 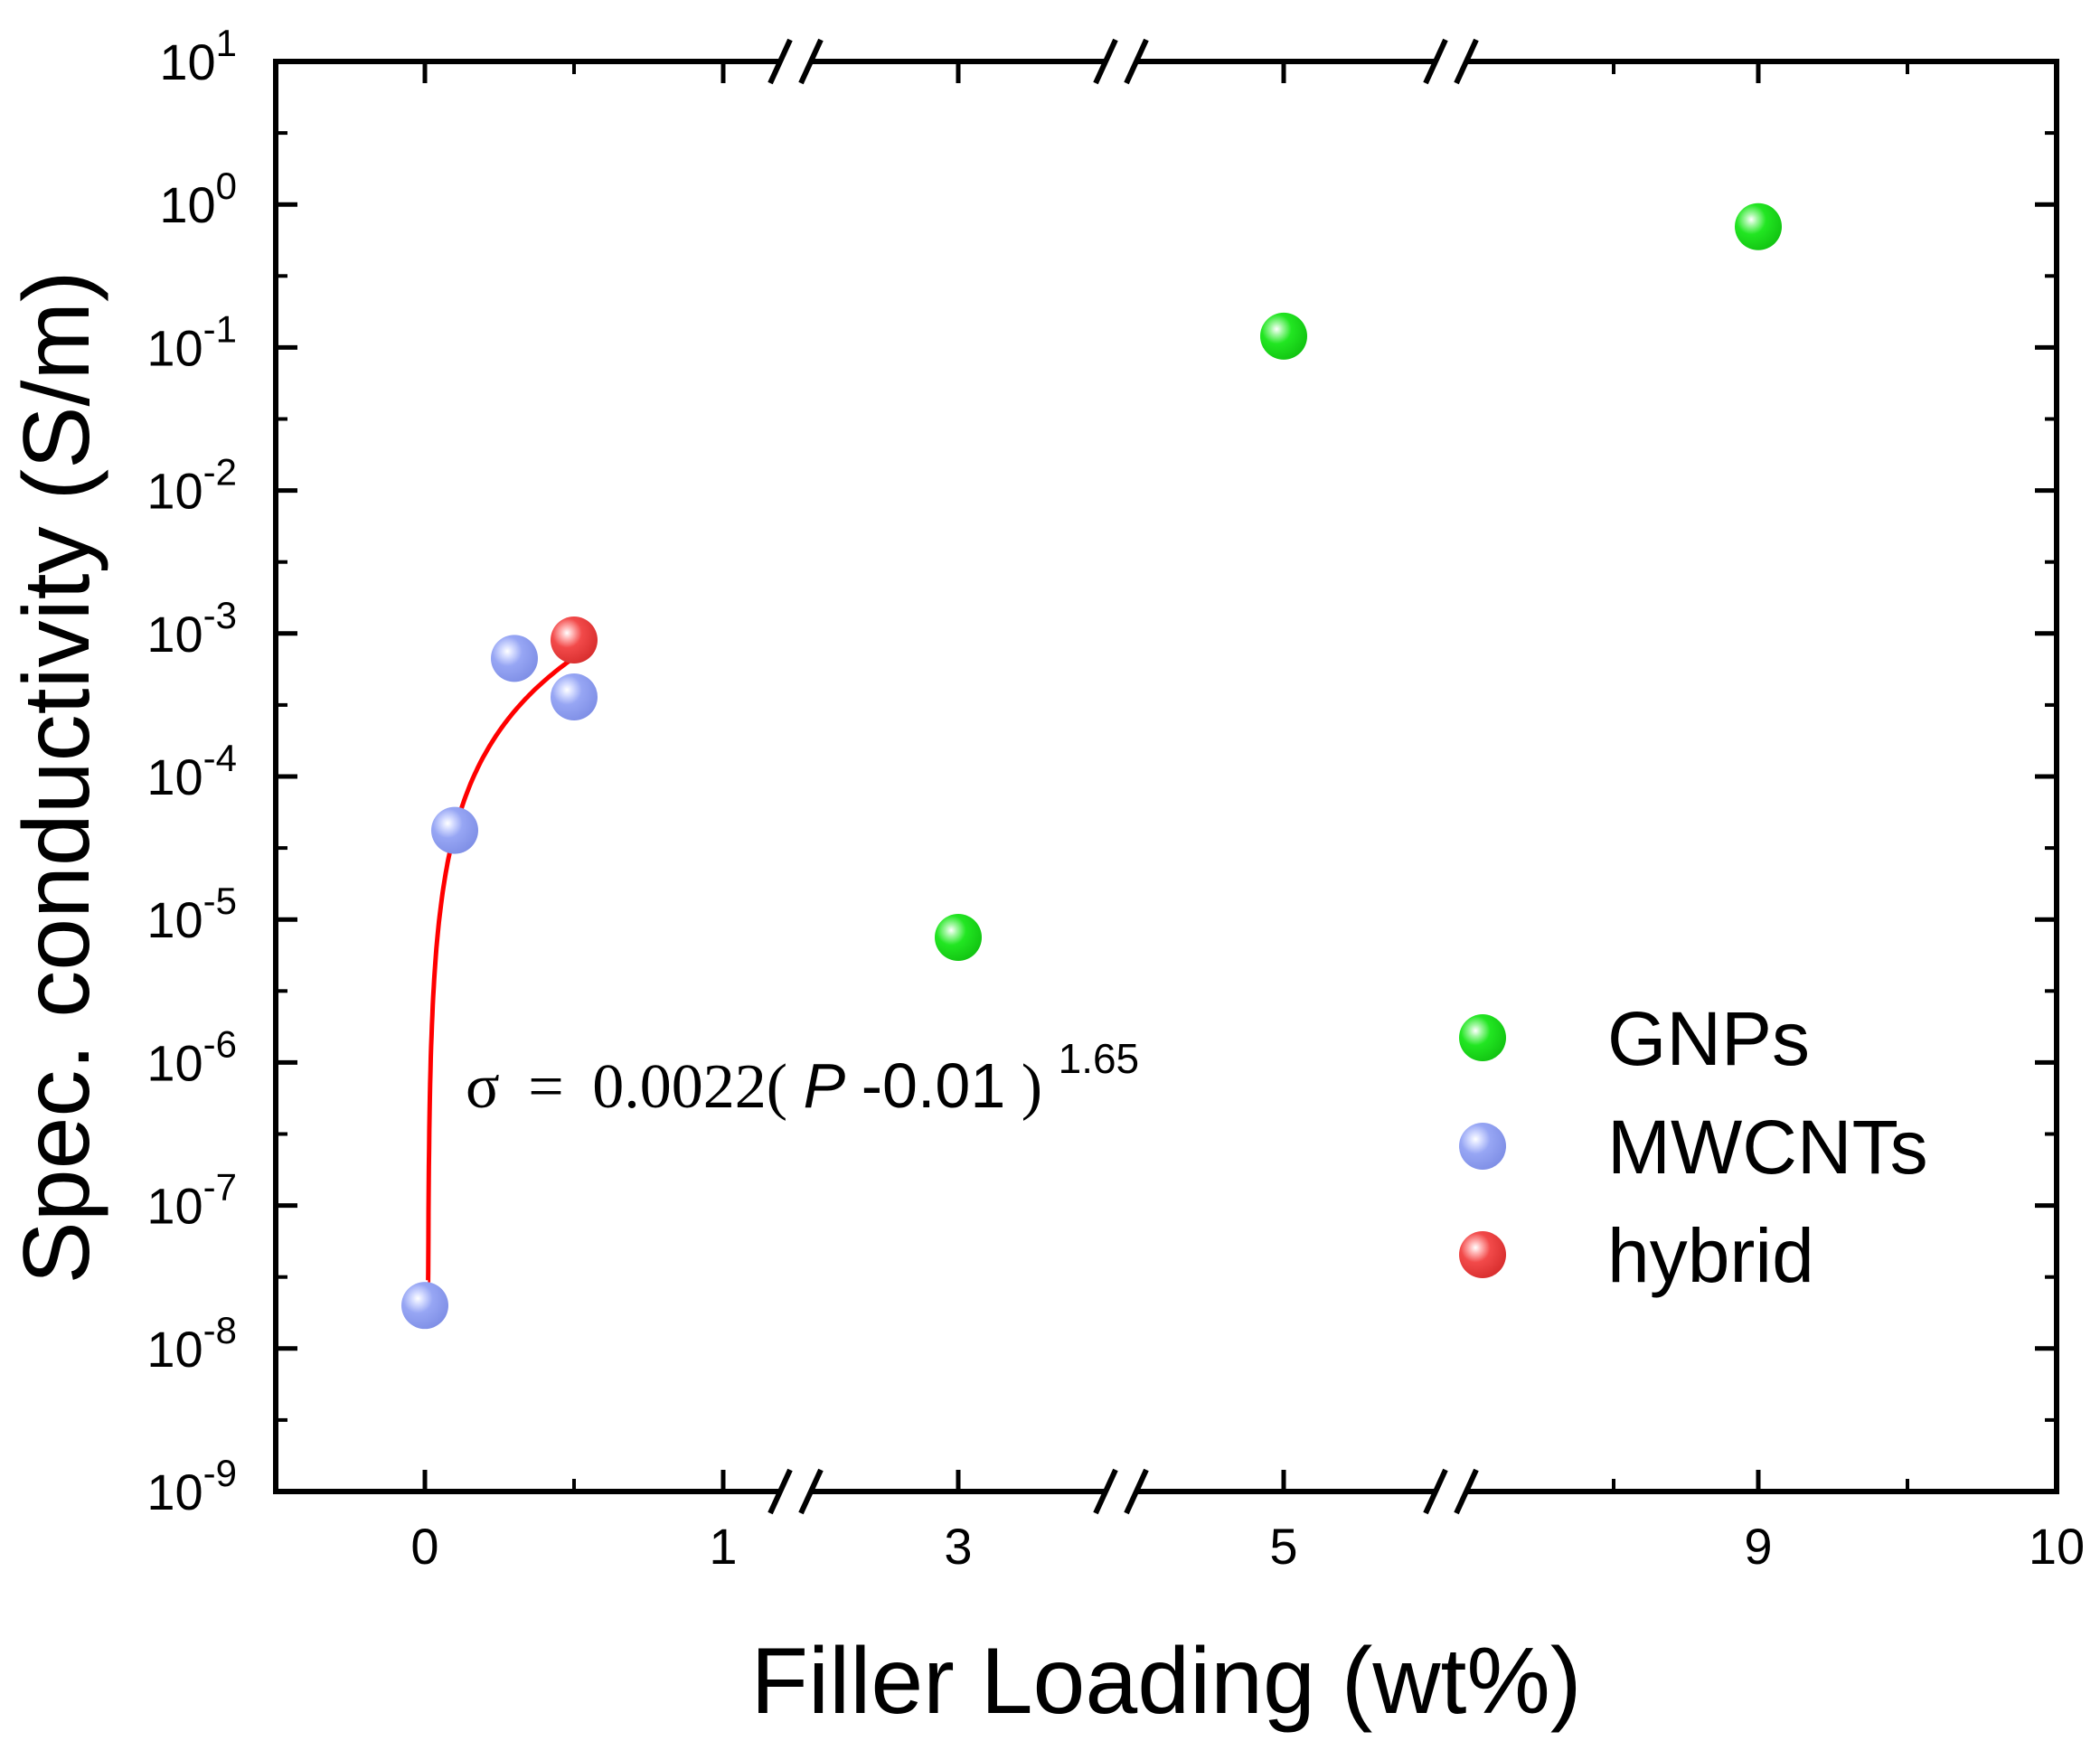 What do you see at coordinates (958, 1546) in the screenshot?
I see `x-tick-label: 3` at bounding box center [958, 1546].